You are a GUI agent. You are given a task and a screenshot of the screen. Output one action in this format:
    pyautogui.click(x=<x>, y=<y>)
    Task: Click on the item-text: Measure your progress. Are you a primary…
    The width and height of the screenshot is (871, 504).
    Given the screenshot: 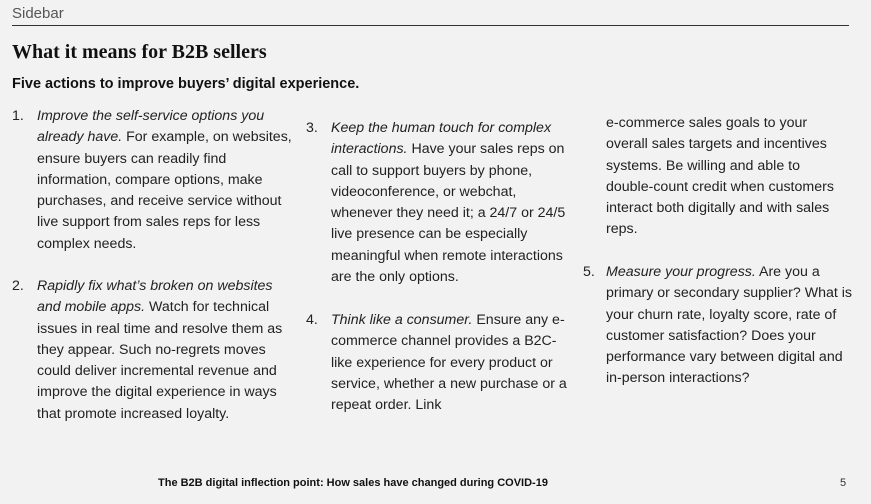 What is the action you would take?
    pyautogui.click(x=718, y=326)
    